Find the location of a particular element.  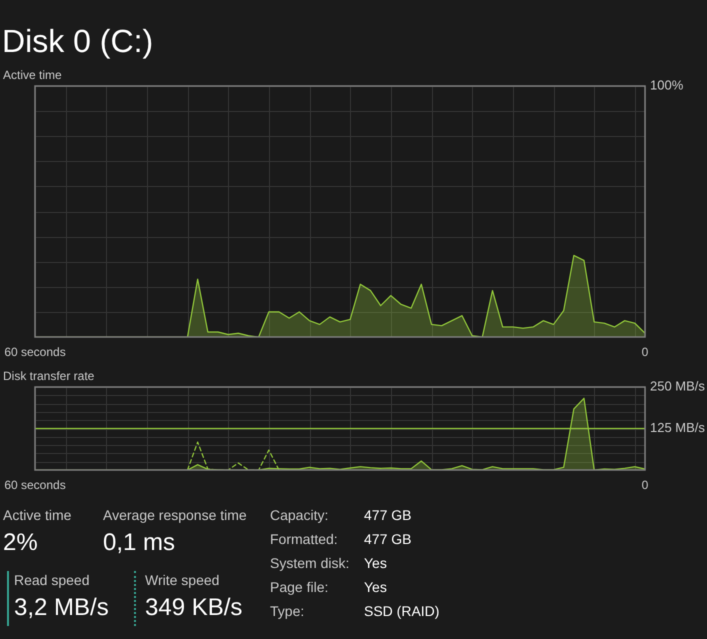

text: System disk: is located at coordinates (310, 563).